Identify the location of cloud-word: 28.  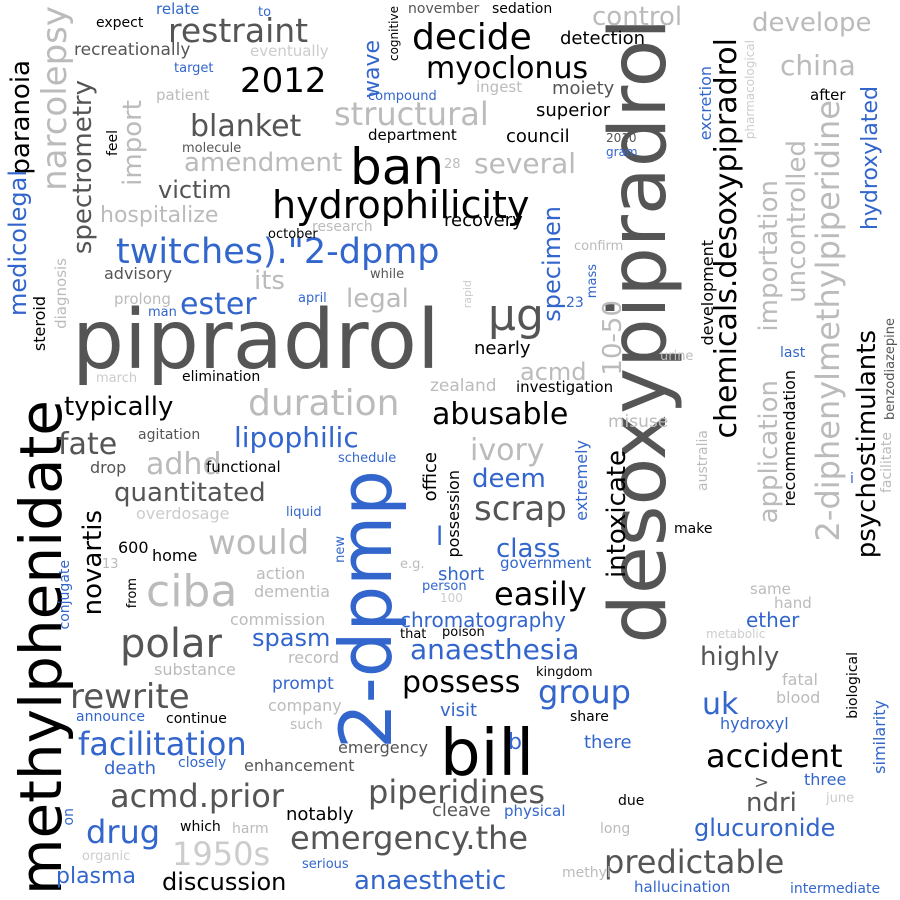
(452, 164).